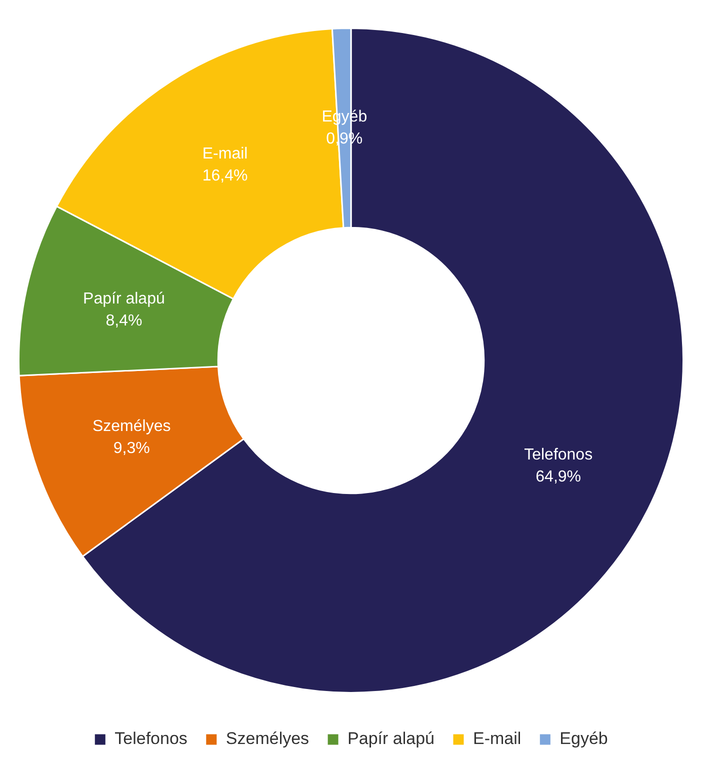 This screenshot has width=702, height=774. Describe the element at coordinates (131, 427) in the screenshot. I see `slice-label: Személyes` at that location.